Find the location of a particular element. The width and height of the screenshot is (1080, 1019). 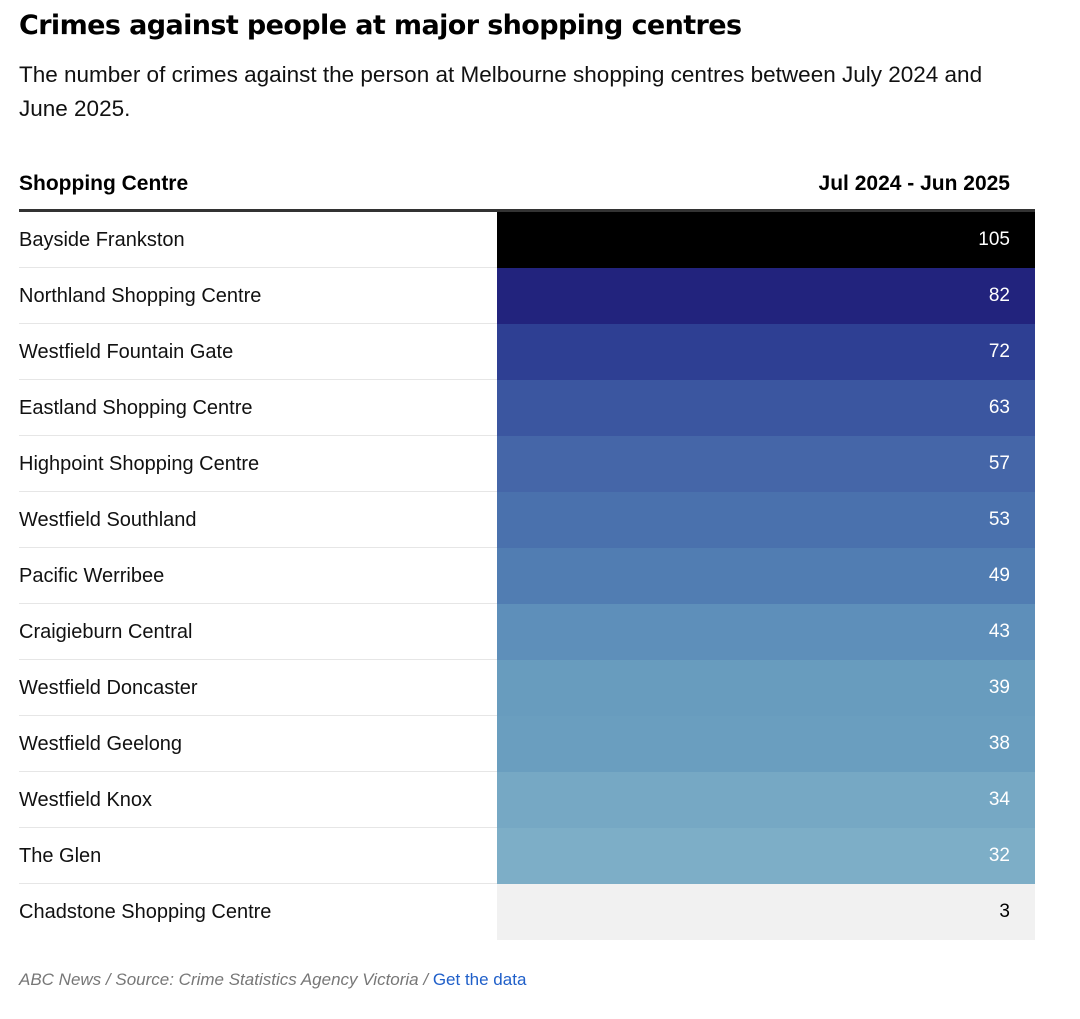

row-value: 82 is located at coordinates (999, 295).